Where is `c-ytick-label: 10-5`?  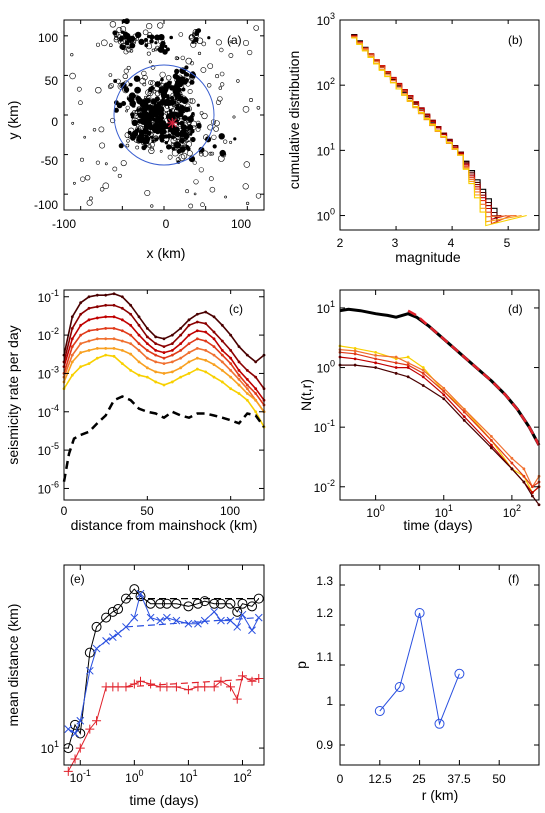
c-ytick-label: 10-5 is located at coordinates (48, 449).